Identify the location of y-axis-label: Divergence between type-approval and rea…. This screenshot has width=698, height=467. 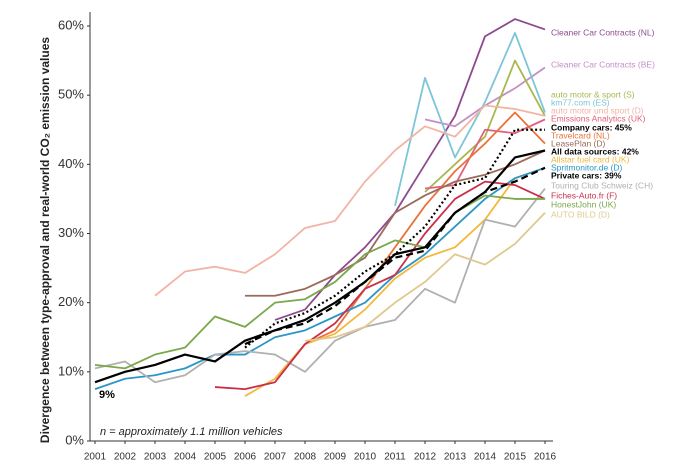
(45, 240).